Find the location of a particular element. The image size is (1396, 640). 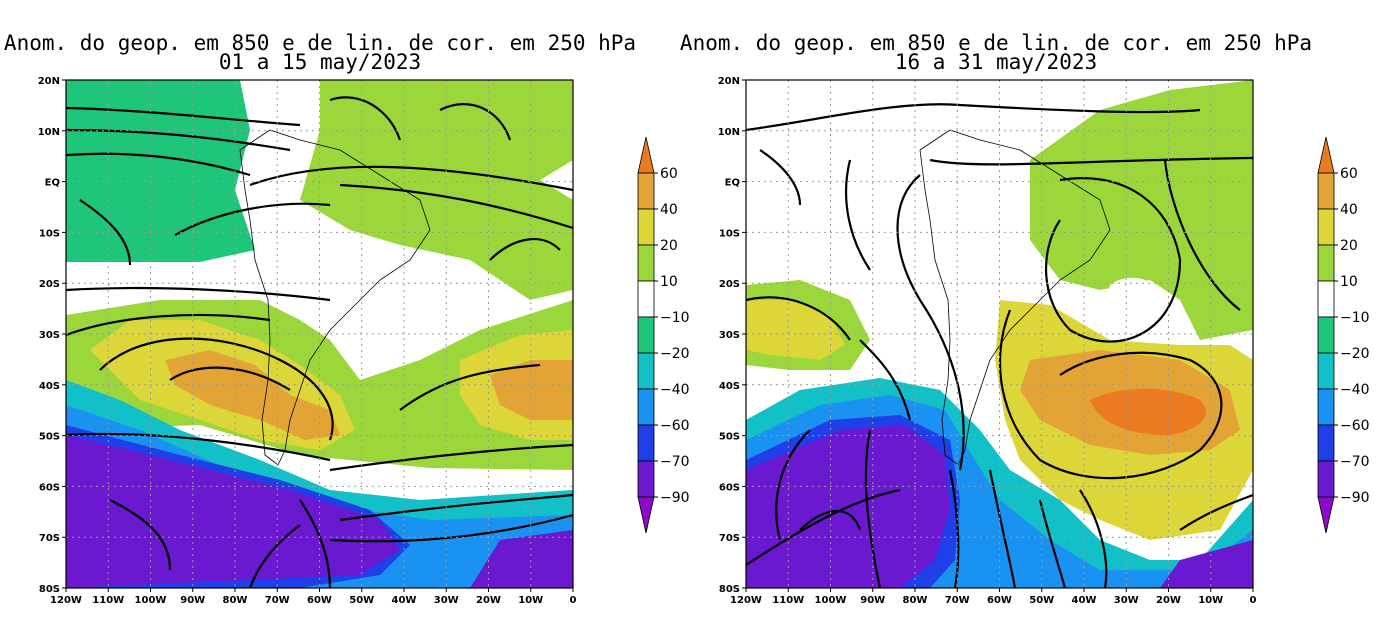

left-lon-tick-label: 120W is located at coordinates (66, 600).